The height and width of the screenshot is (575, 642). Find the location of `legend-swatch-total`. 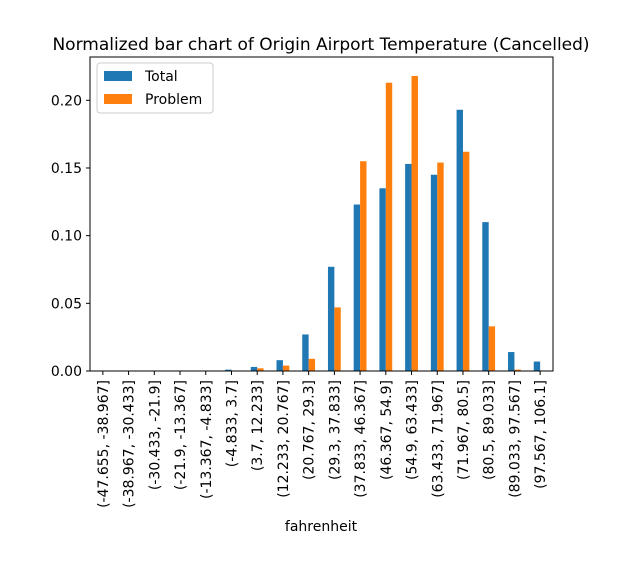

legend-swatch-total is located at coordinates (118, 76).